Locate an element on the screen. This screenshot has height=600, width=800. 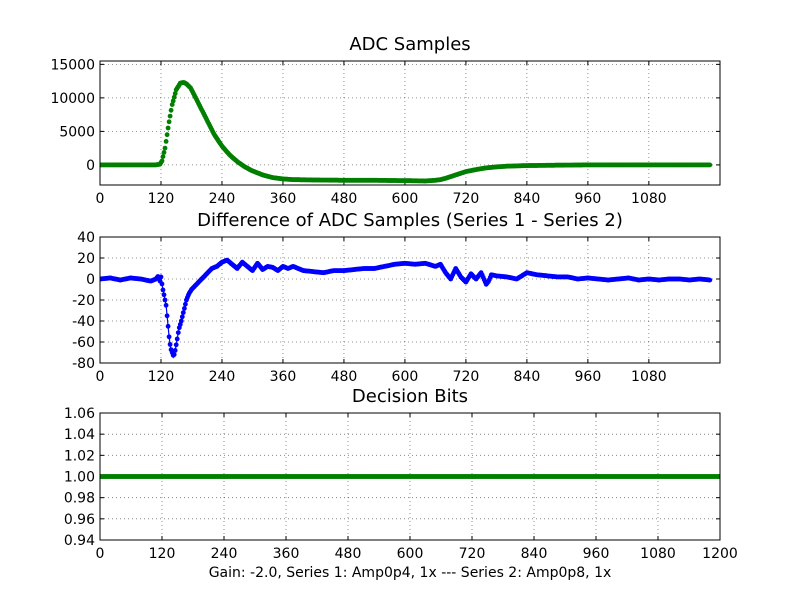
adc-x-tick-label: 840 is located at coordinates (527, 199).